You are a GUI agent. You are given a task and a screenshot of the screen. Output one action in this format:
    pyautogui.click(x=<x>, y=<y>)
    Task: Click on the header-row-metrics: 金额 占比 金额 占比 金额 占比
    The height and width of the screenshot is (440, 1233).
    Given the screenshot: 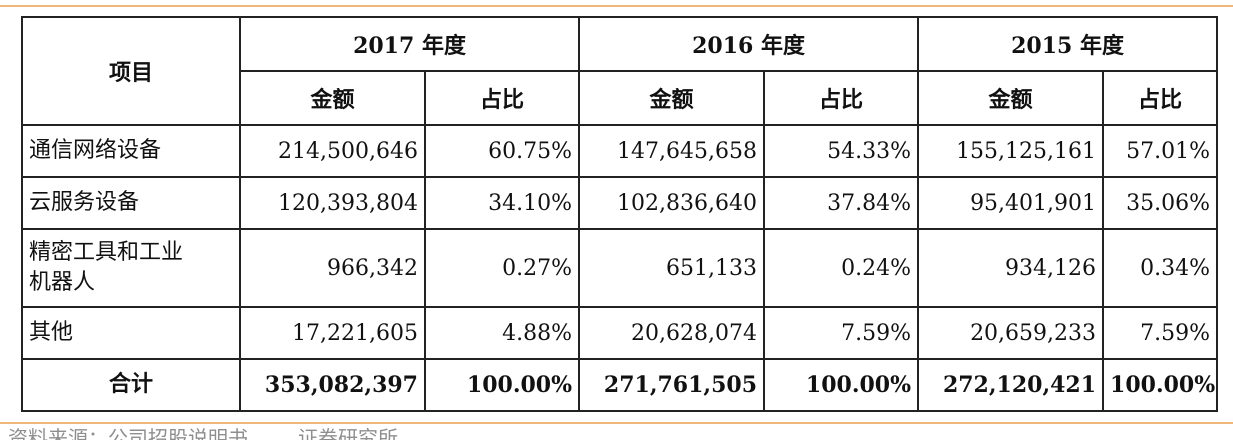 What is the action you would take?
    pyautogui.click(x=620, y=98)
    